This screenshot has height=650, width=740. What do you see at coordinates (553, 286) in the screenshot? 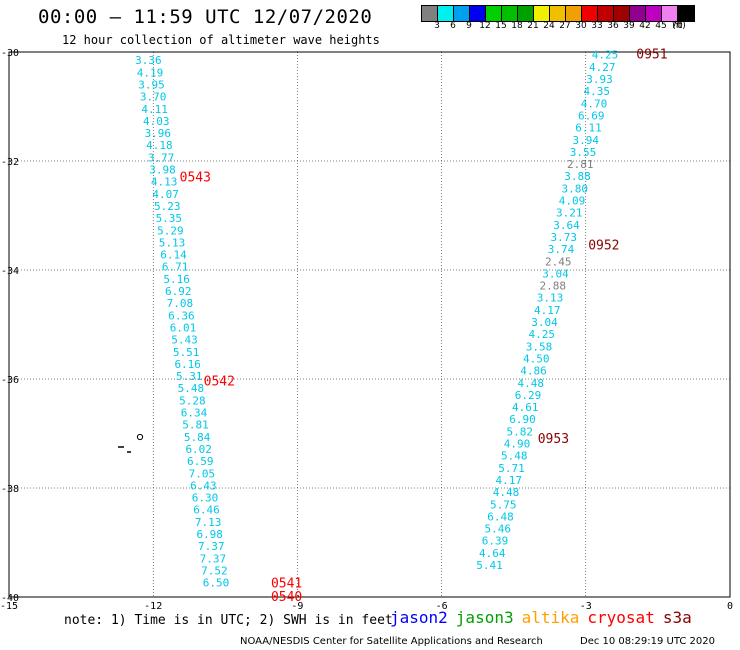
I see `wave-height-value: 2.88` at bounding box center [553, 286].